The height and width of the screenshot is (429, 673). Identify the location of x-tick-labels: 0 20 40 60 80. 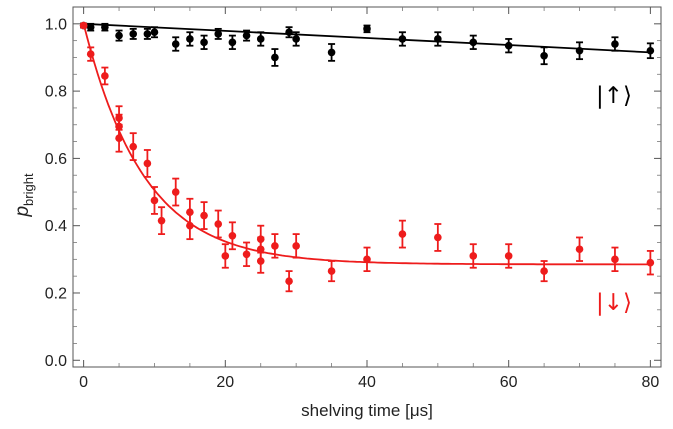
(369, 382).